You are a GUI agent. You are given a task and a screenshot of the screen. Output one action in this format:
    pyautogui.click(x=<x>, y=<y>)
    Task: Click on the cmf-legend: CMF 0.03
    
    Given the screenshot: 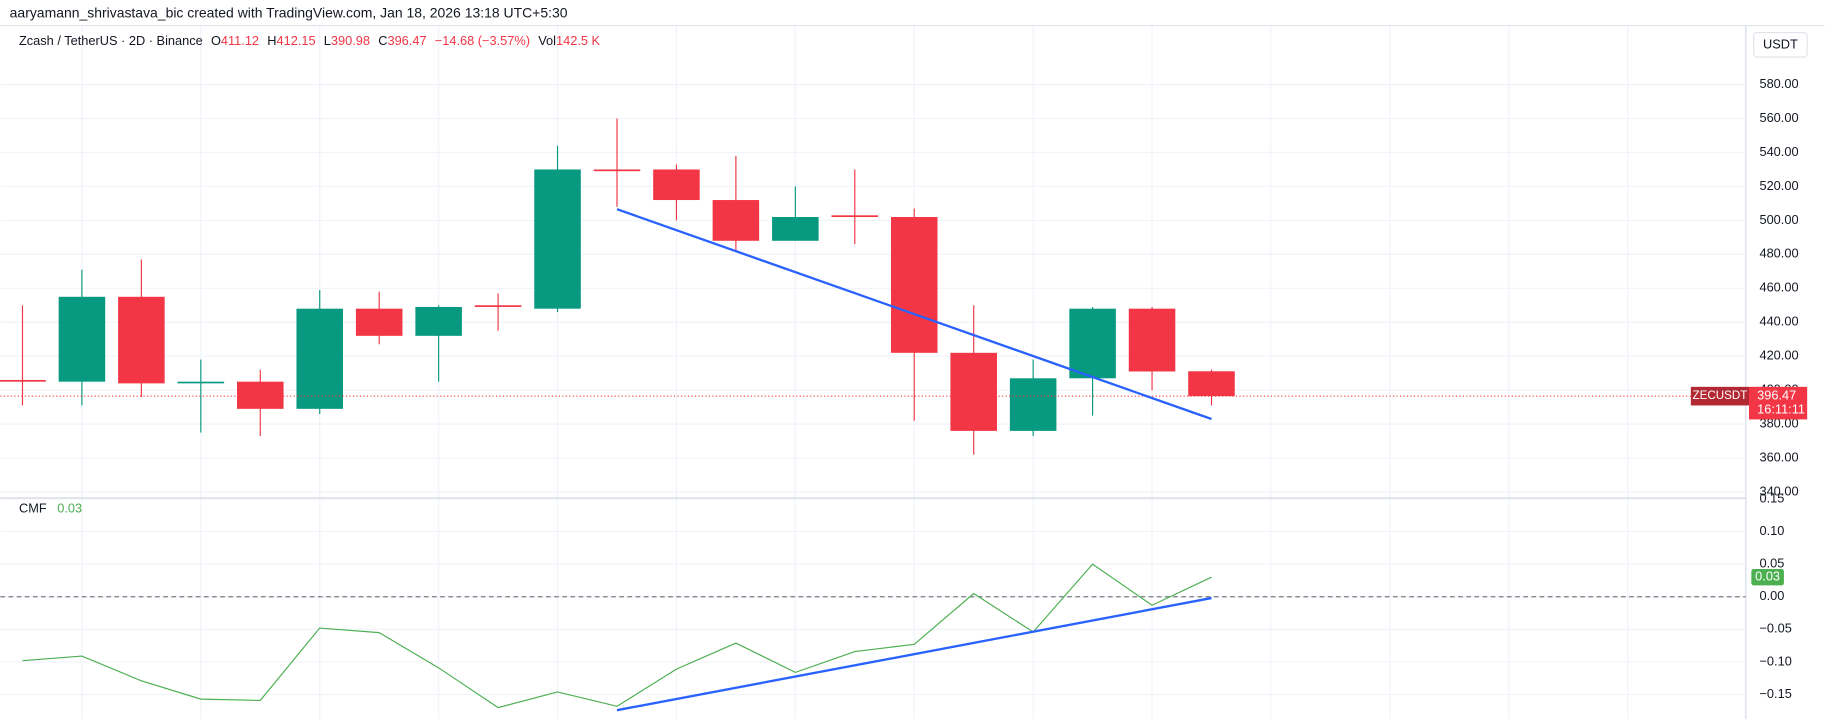 What is the action you would take?
    pyautogui.click(x=50, y=508)
    